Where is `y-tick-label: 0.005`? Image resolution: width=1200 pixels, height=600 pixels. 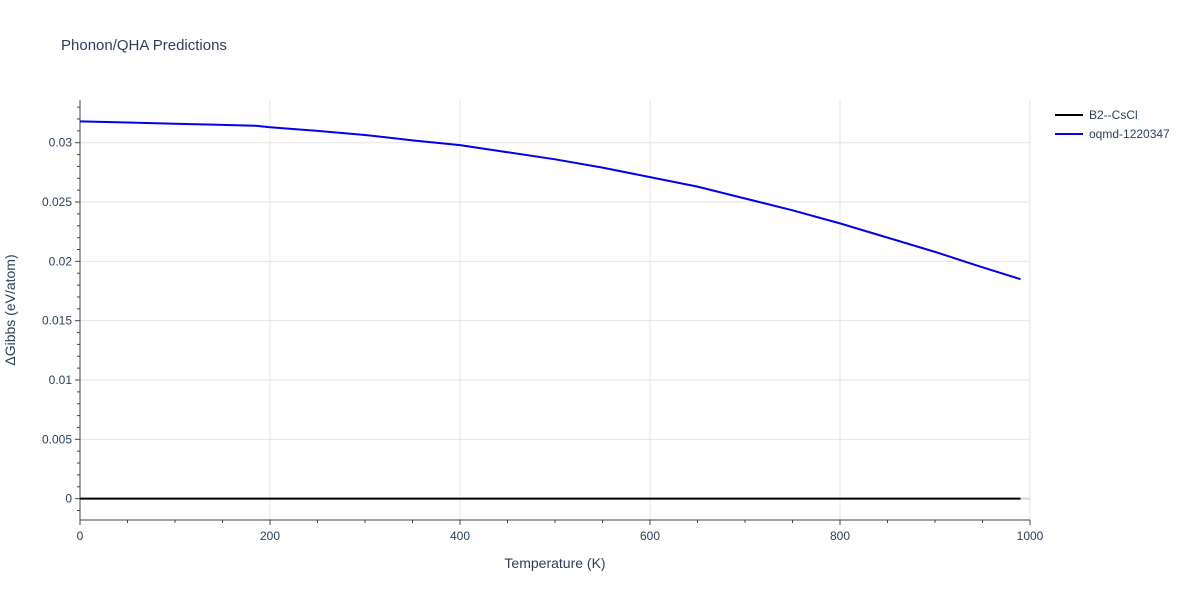 y-tick-label: 0.005 is located at coordinates (57, 439).